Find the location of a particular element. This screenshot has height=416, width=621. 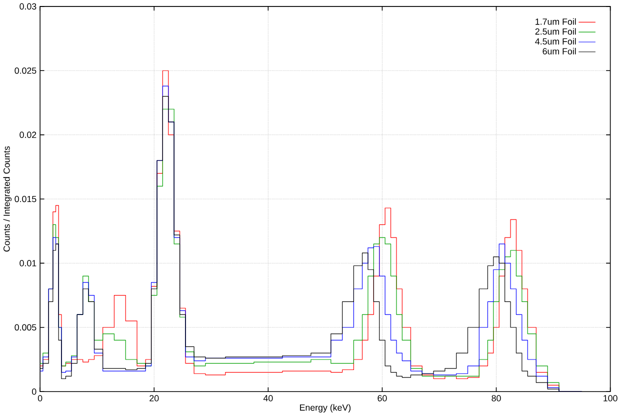

legend-label: 6um Foil is located at coordinates (559, 51).